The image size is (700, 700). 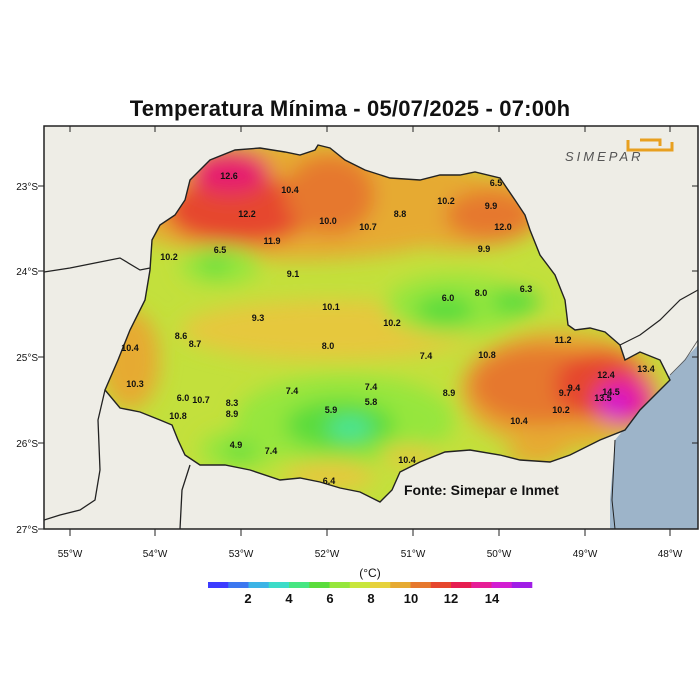 I want to click on station-value: 5.8, so click(x=371, y=402).